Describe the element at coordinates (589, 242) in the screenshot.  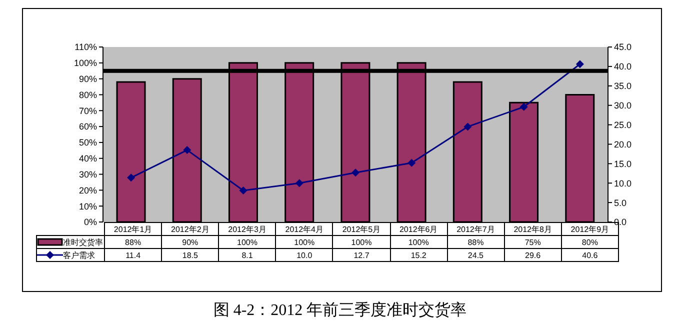
I see `data-label: 80%` at that location.